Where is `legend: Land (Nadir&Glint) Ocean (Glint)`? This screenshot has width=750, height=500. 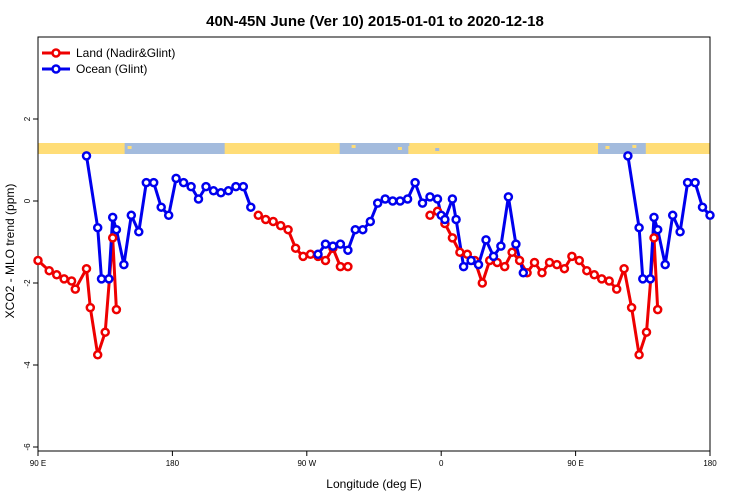
legend: Land (Nadir&Glint) Ocean (Glint) is located at coordinates (108, 61).